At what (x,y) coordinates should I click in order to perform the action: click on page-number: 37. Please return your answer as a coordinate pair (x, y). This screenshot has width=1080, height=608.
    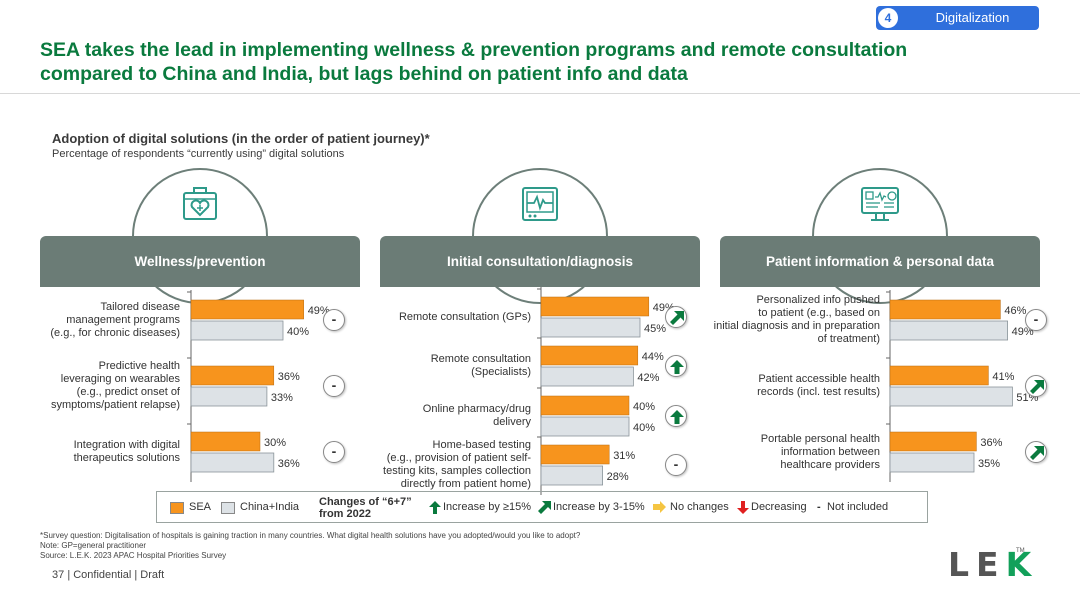
    Looking at the image, I should click on (58, 575).